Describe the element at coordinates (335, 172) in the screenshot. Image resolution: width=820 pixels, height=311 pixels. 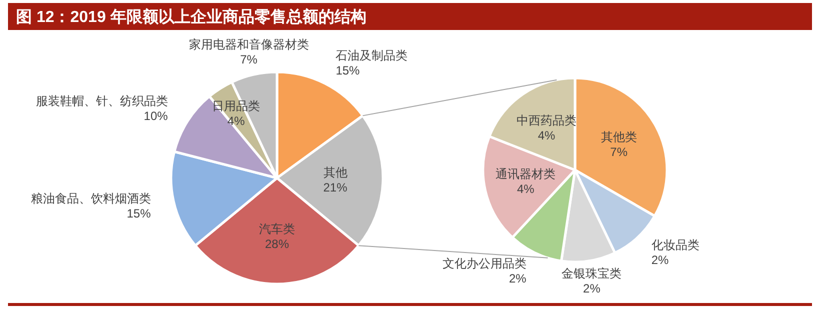
I see `slice-label: 其他` at that location.